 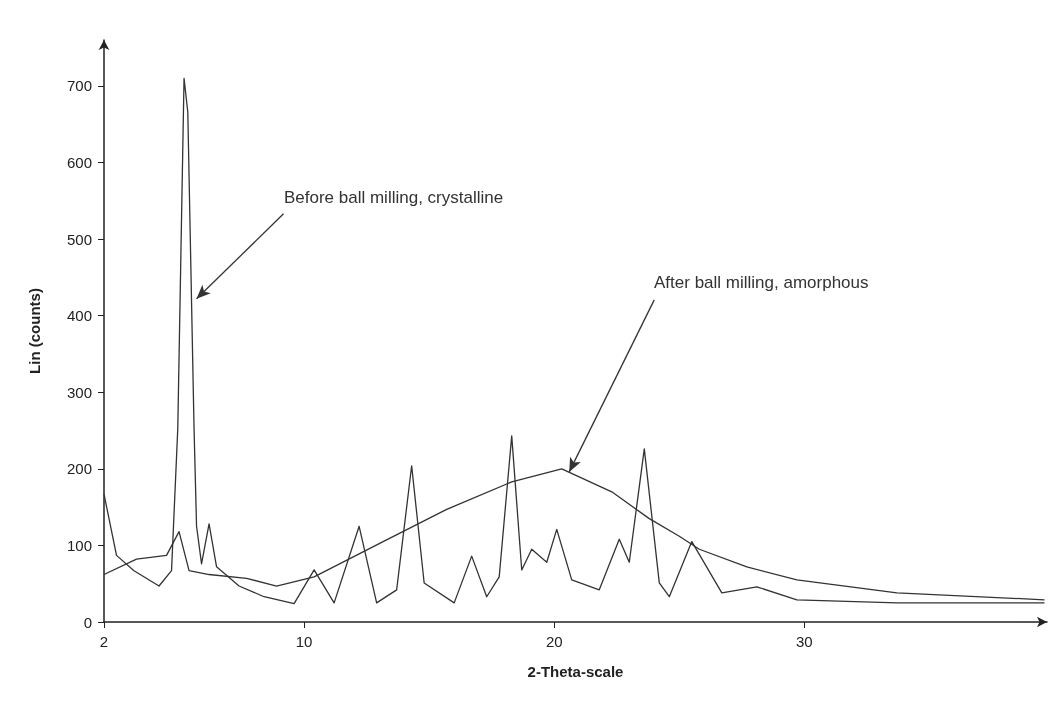 I want to click on y-tick-label: 600, so click(x=79, y=163).